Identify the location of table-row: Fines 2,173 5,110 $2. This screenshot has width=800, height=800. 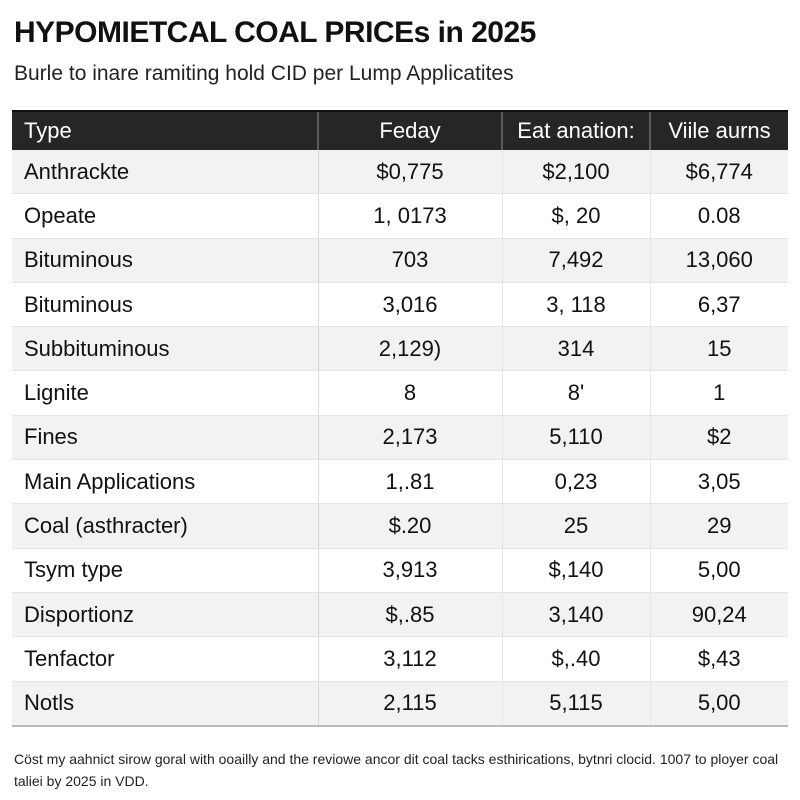
(400, 438).